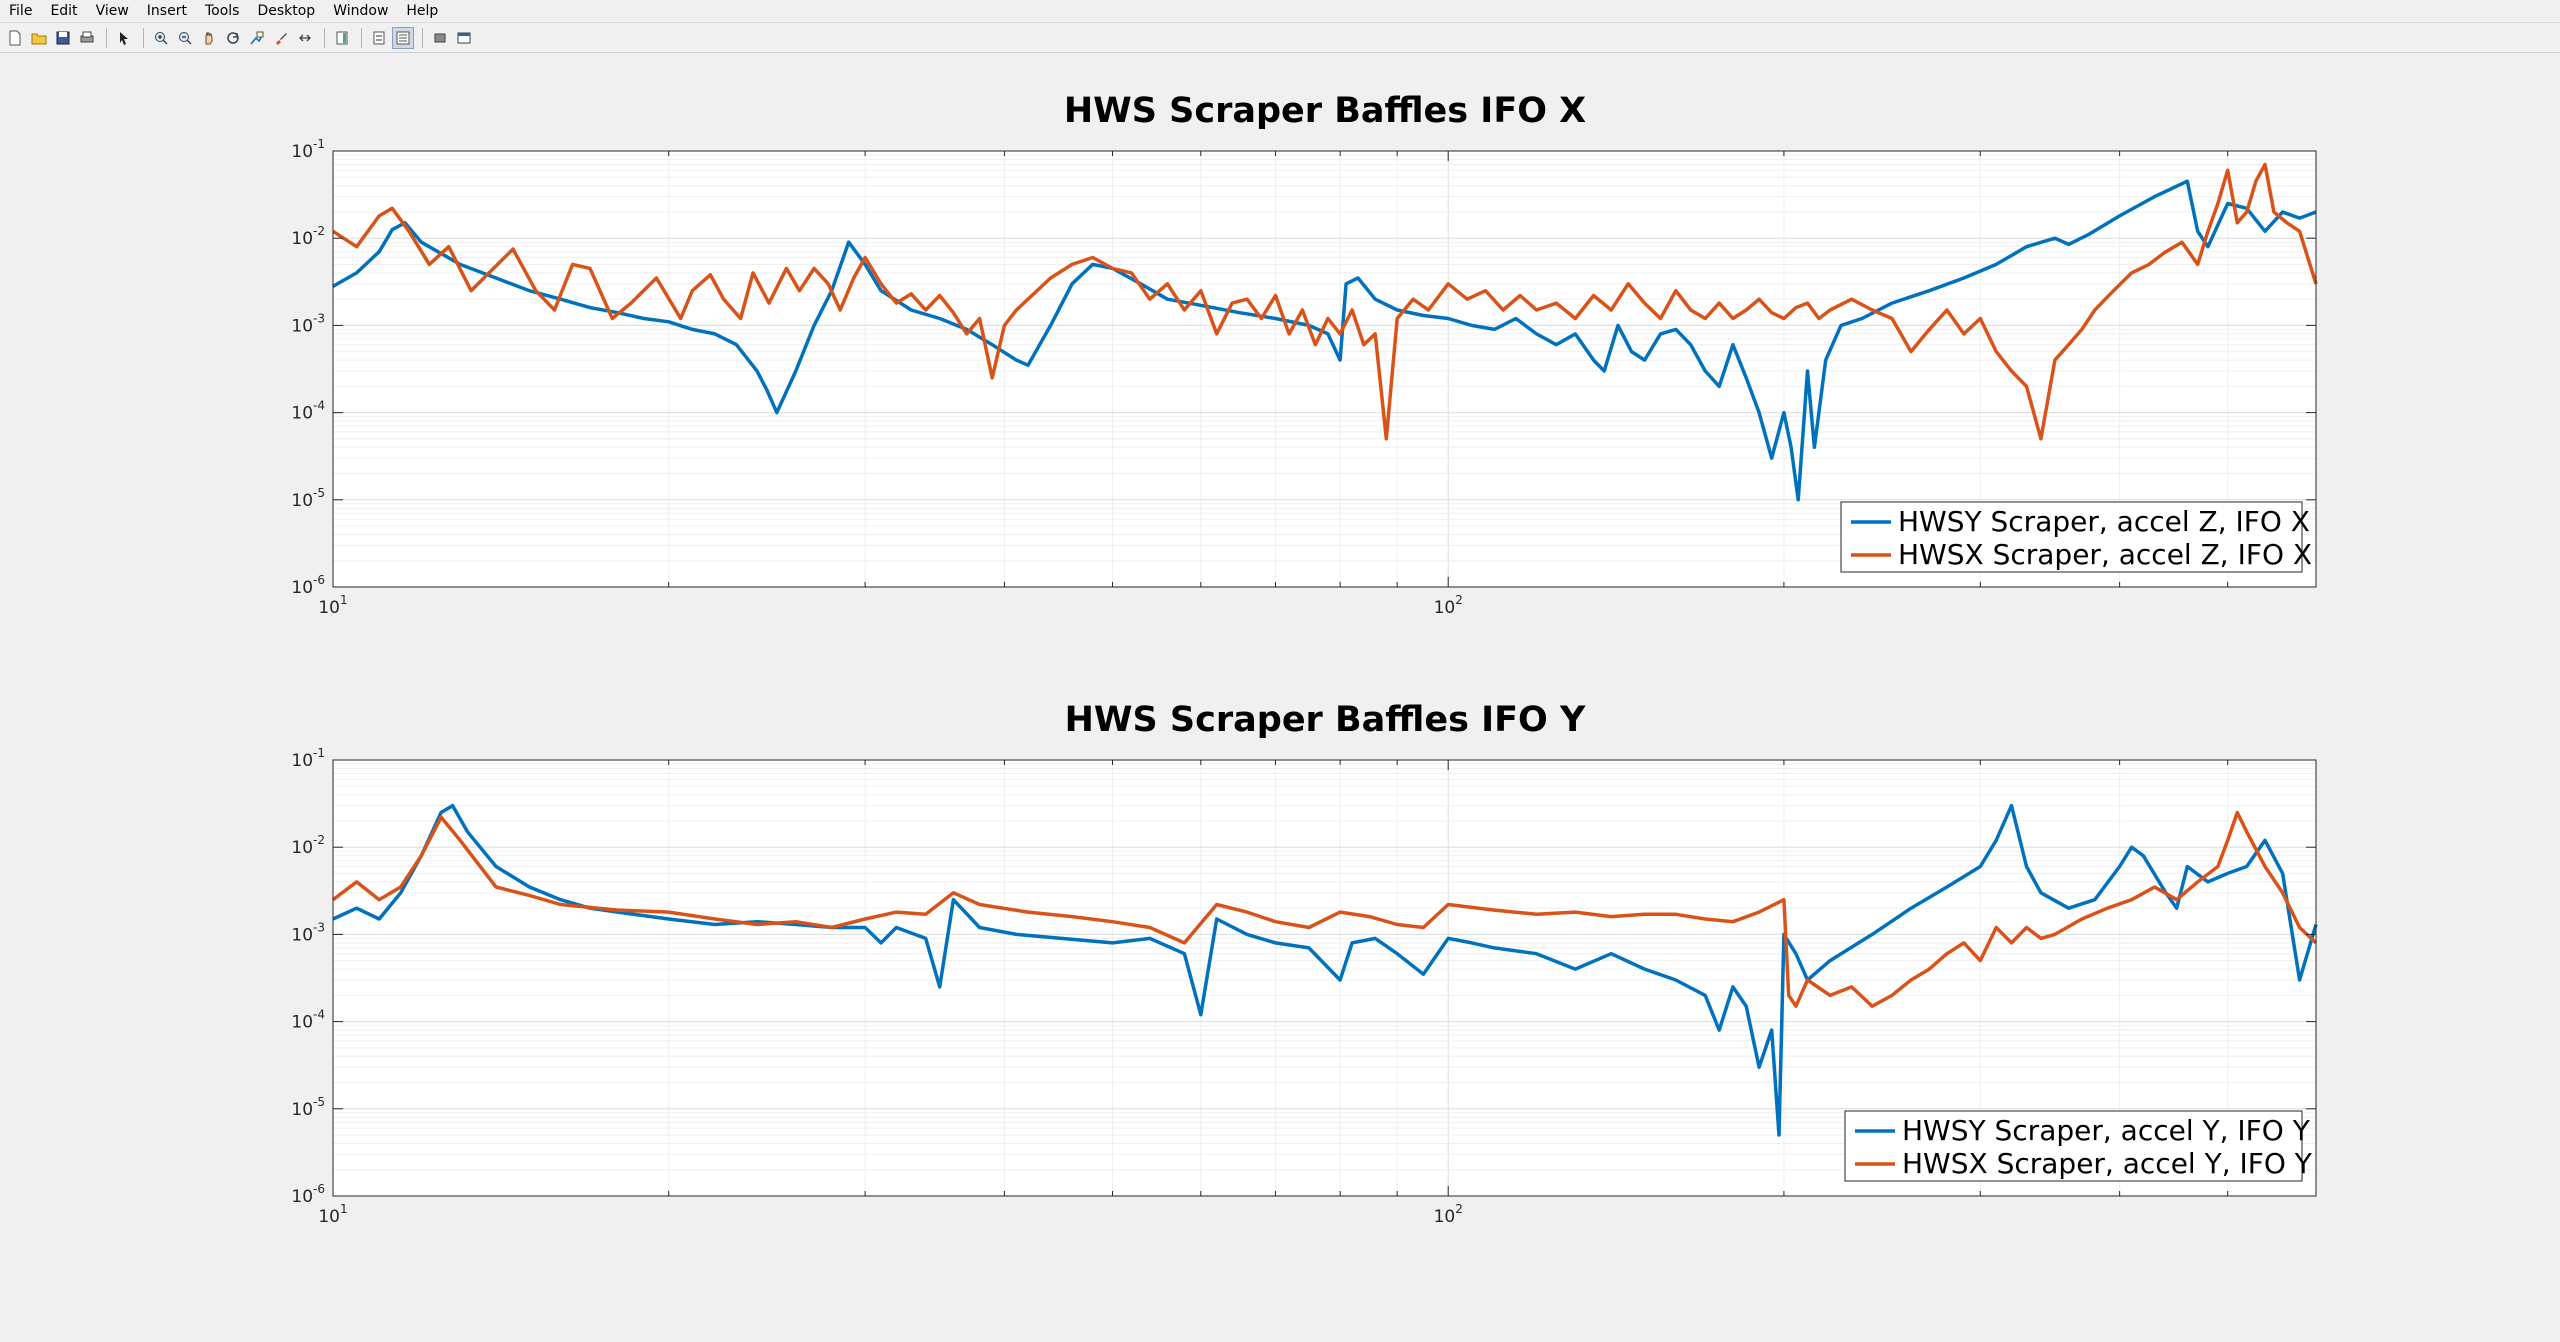  Describe the element at coordinates (15, 38) in the screenshot. I see `new-figure-icon` at that location.